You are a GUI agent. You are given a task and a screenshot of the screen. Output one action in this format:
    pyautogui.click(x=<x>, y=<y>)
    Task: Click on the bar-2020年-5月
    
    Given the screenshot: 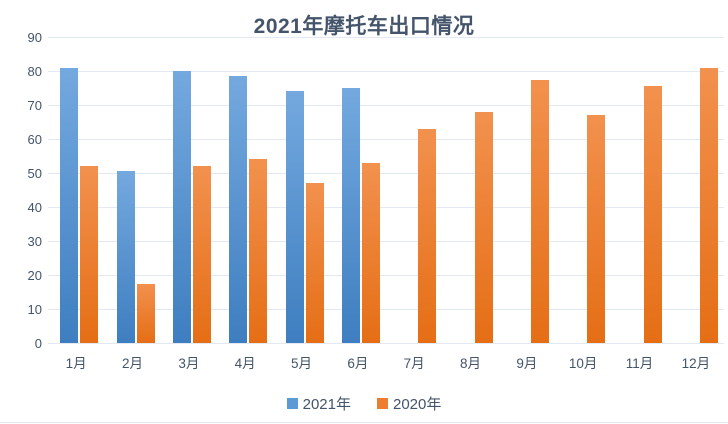 What is the action you would take?
    pyautogui.click(x=314, y=263)
    